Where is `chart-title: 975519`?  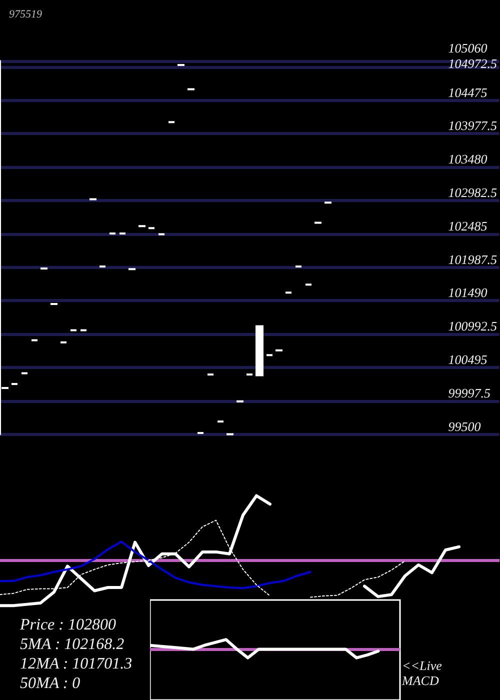 chart-title: 975519 is located at coordinates (25, 14).